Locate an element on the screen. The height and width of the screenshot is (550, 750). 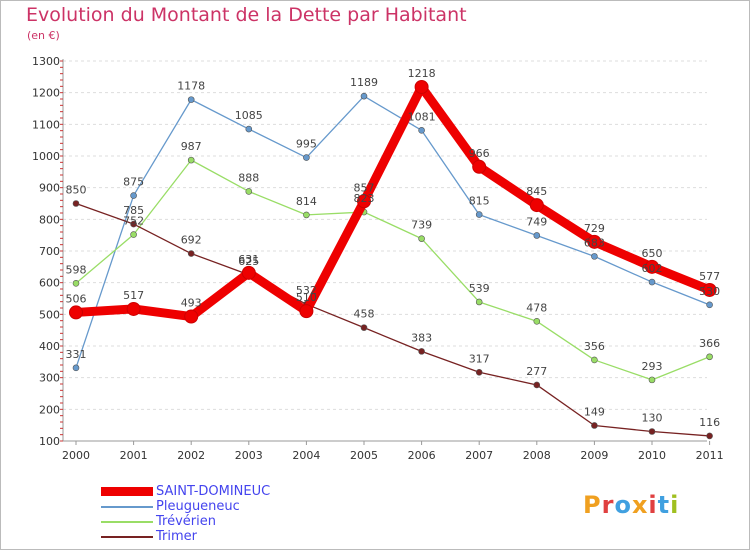
y-tick-label: 200 is located at coordinates (49, 409).